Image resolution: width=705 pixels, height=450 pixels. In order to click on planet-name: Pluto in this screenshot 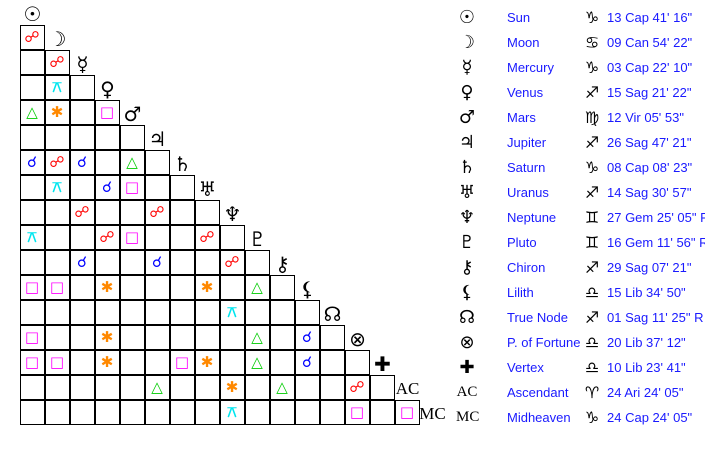, I will do `click(522, 242)`.